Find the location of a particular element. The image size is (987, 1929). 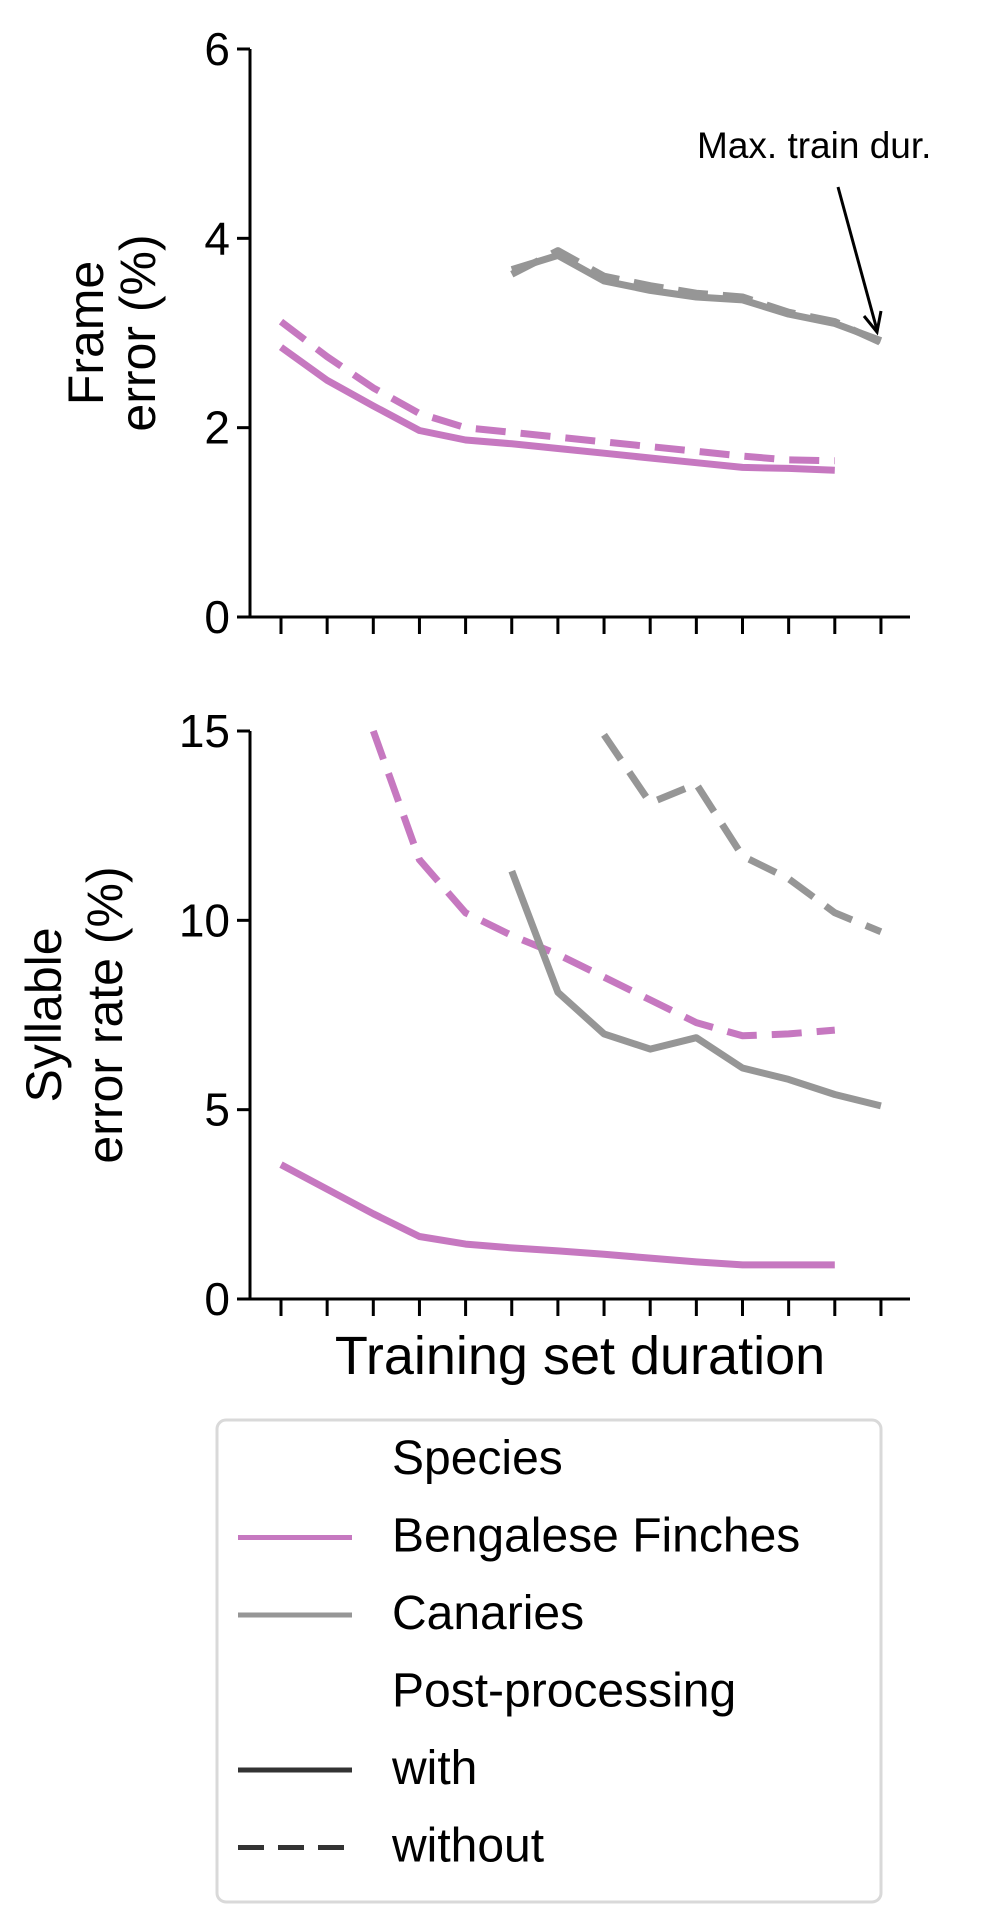

legend-header: Post-processing is located at coordinates (564, 1691).